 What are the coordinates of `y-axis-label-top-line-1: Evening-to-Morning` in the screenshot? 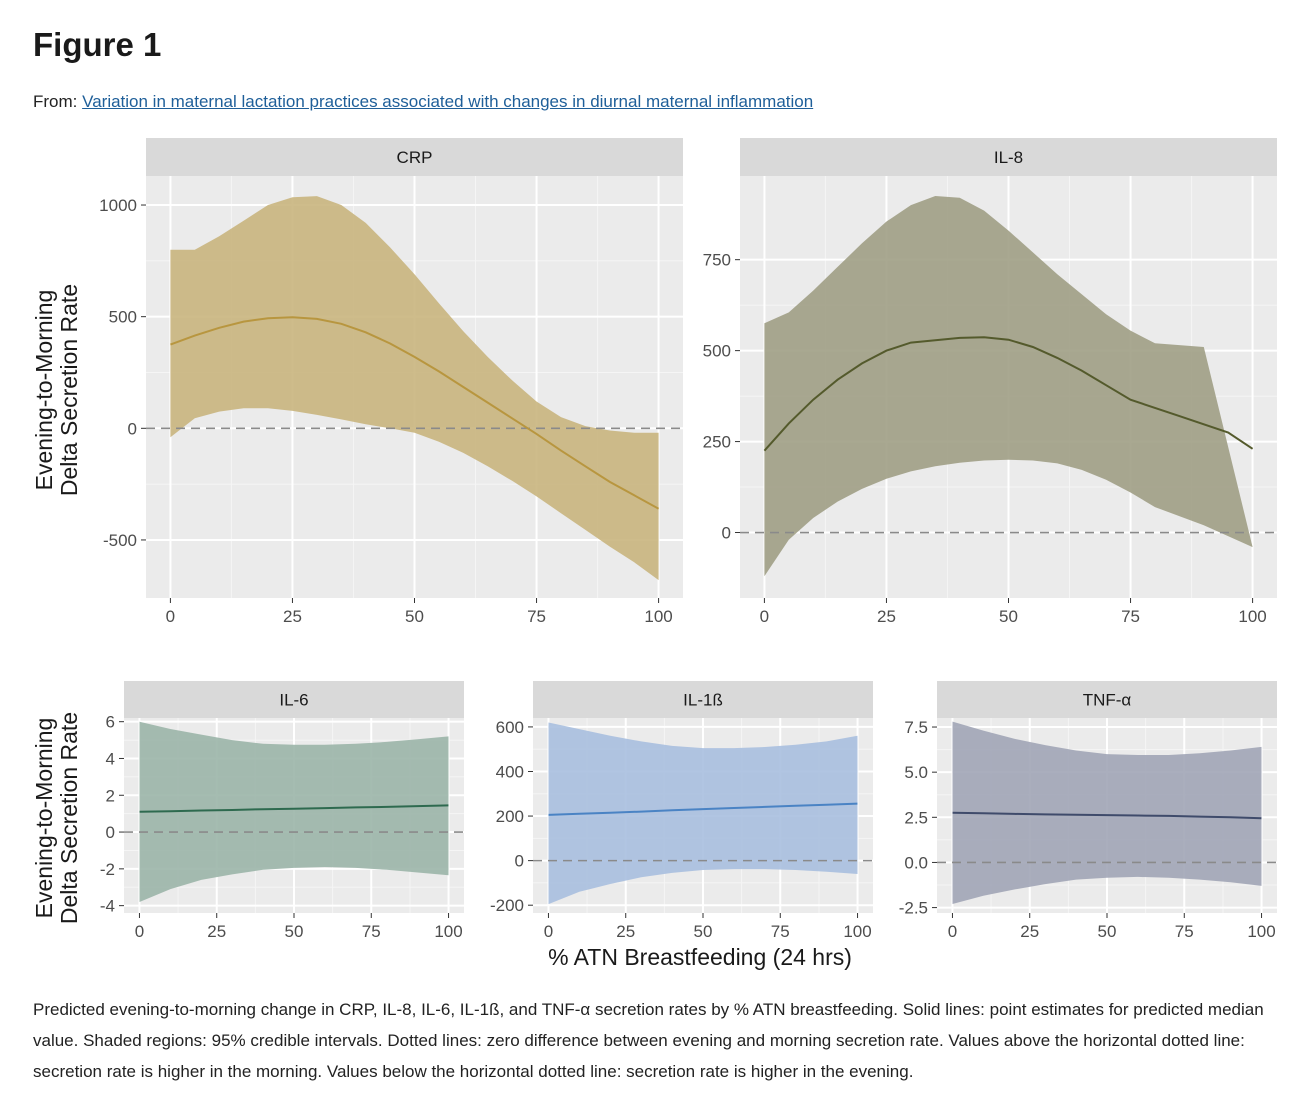 It's located at (44, 390).